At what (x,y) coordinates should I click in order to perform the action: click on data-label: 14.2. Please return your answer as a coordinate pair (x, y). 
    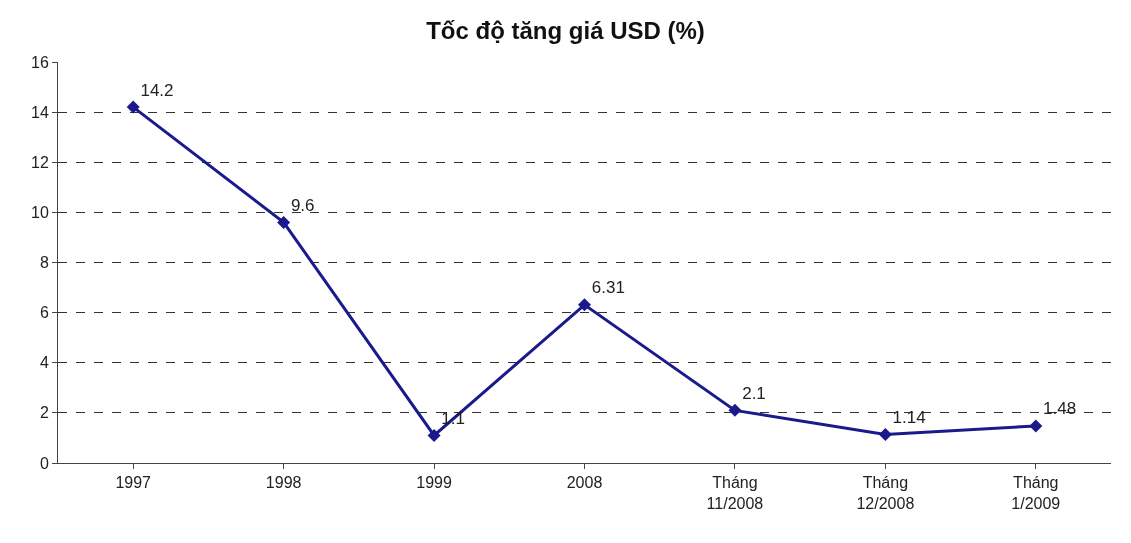
    Looking at the image, I should click on (157, 90).